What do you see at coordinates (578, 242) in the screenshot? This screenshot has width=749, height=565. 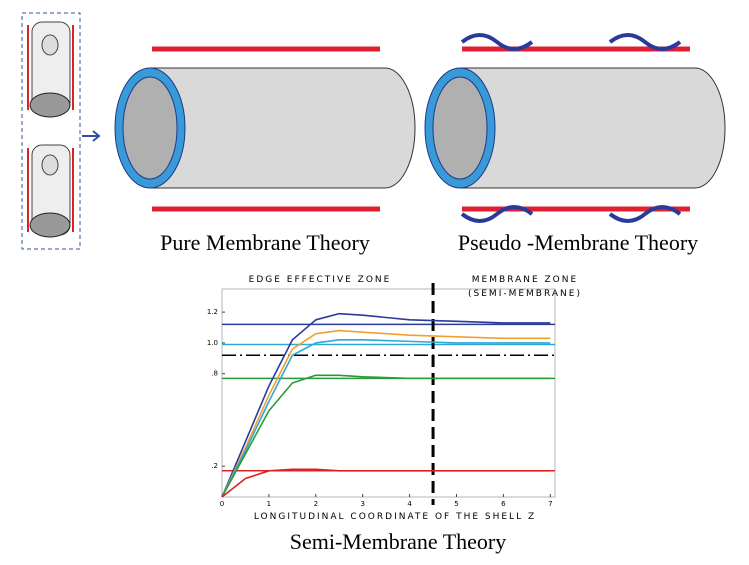 I see `diagram-title: Pseudo -Membrane Theory` at bounding box center [578, 242].